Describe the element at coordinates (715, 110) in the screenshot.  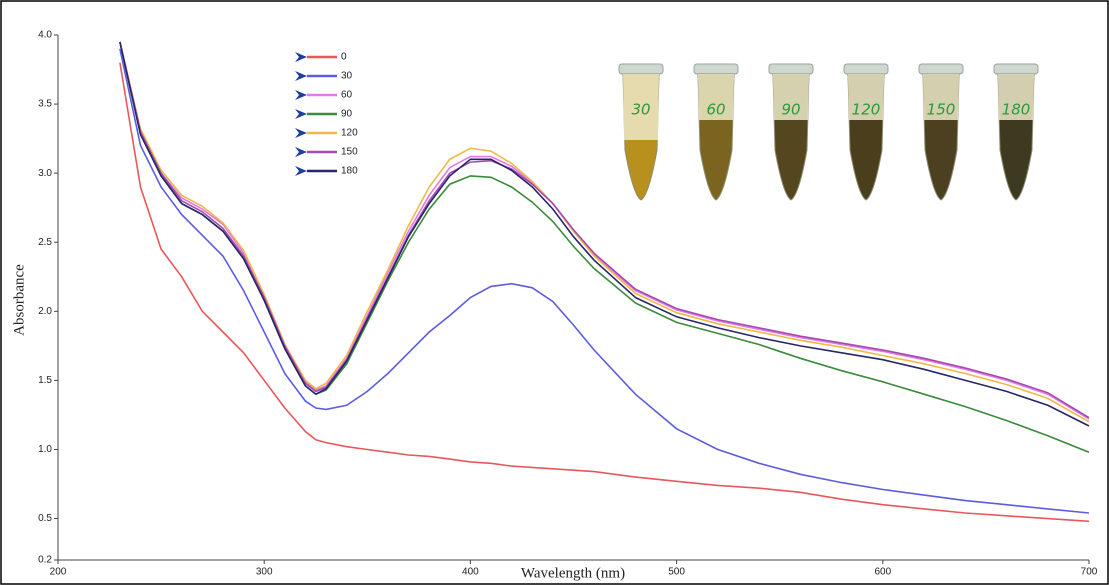
I see `tube-label: 60` at that location.